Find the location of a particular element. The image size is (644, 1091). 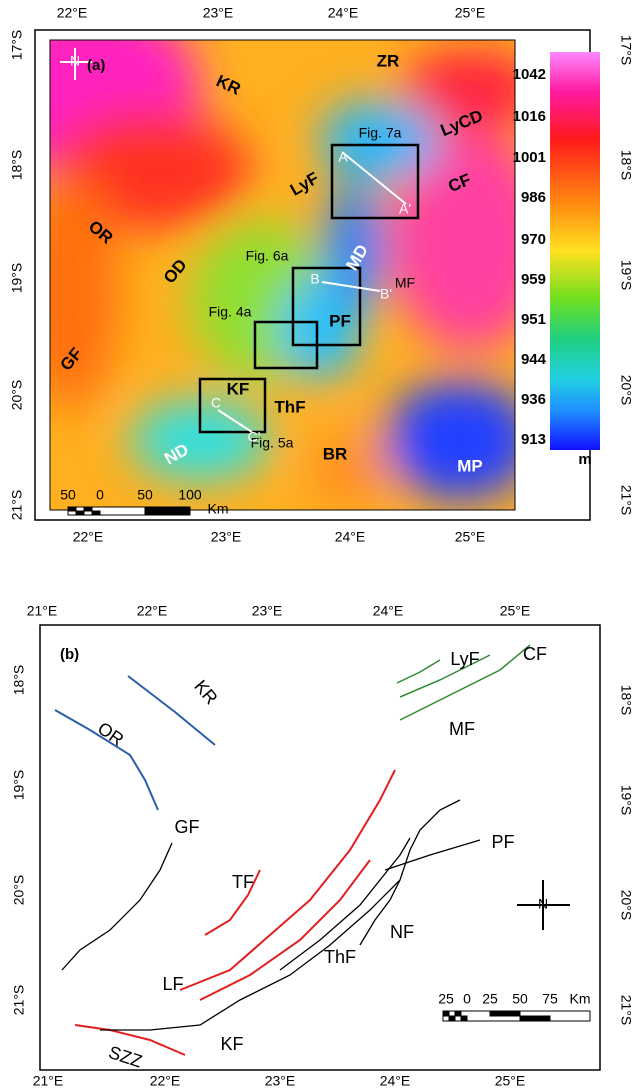

scale-bar-a is located at coordinates (129, 511).